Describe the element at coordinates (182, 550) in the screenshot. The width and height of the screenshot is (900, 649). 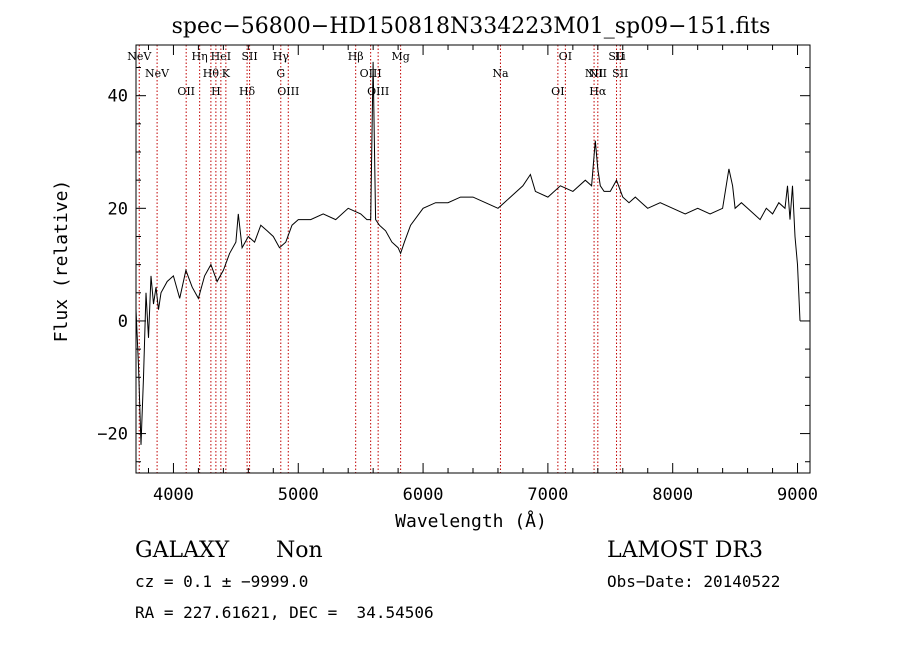
I see `object-class: GALAXY` at that location.